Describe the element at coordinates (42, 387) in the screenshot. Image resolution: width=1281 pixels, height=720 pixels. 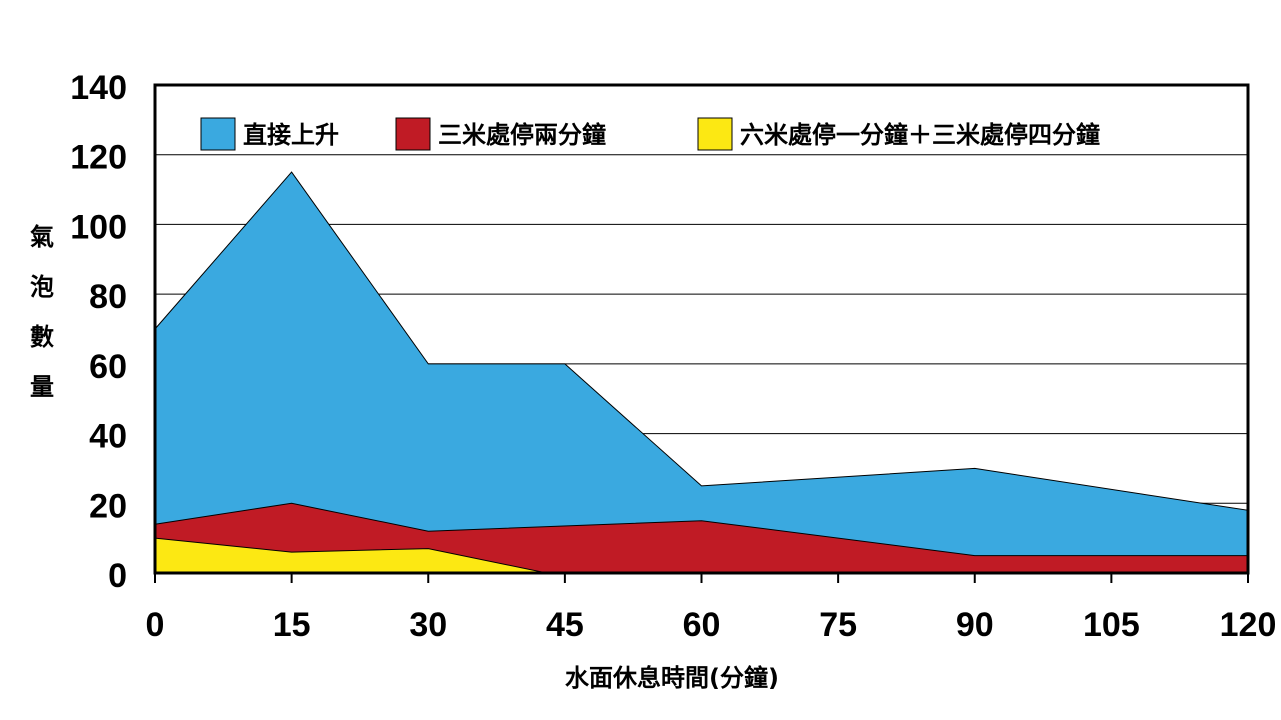
I see `y-axis-title-char: 量` at that location.